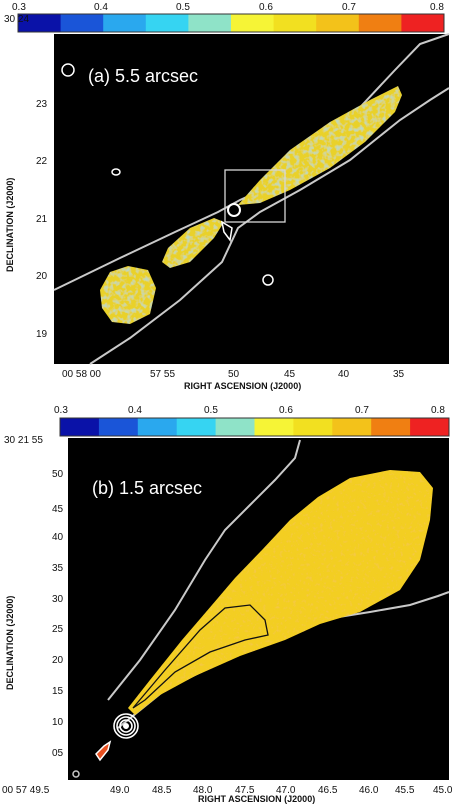 The width and height of the screenshot is (463, 804). What do you see at coordinates (256, 799) in the screenshot?
I see `panel-b-xlabel: RIGHT ASCENSION (J2000)` at bounding box center [256, 799].